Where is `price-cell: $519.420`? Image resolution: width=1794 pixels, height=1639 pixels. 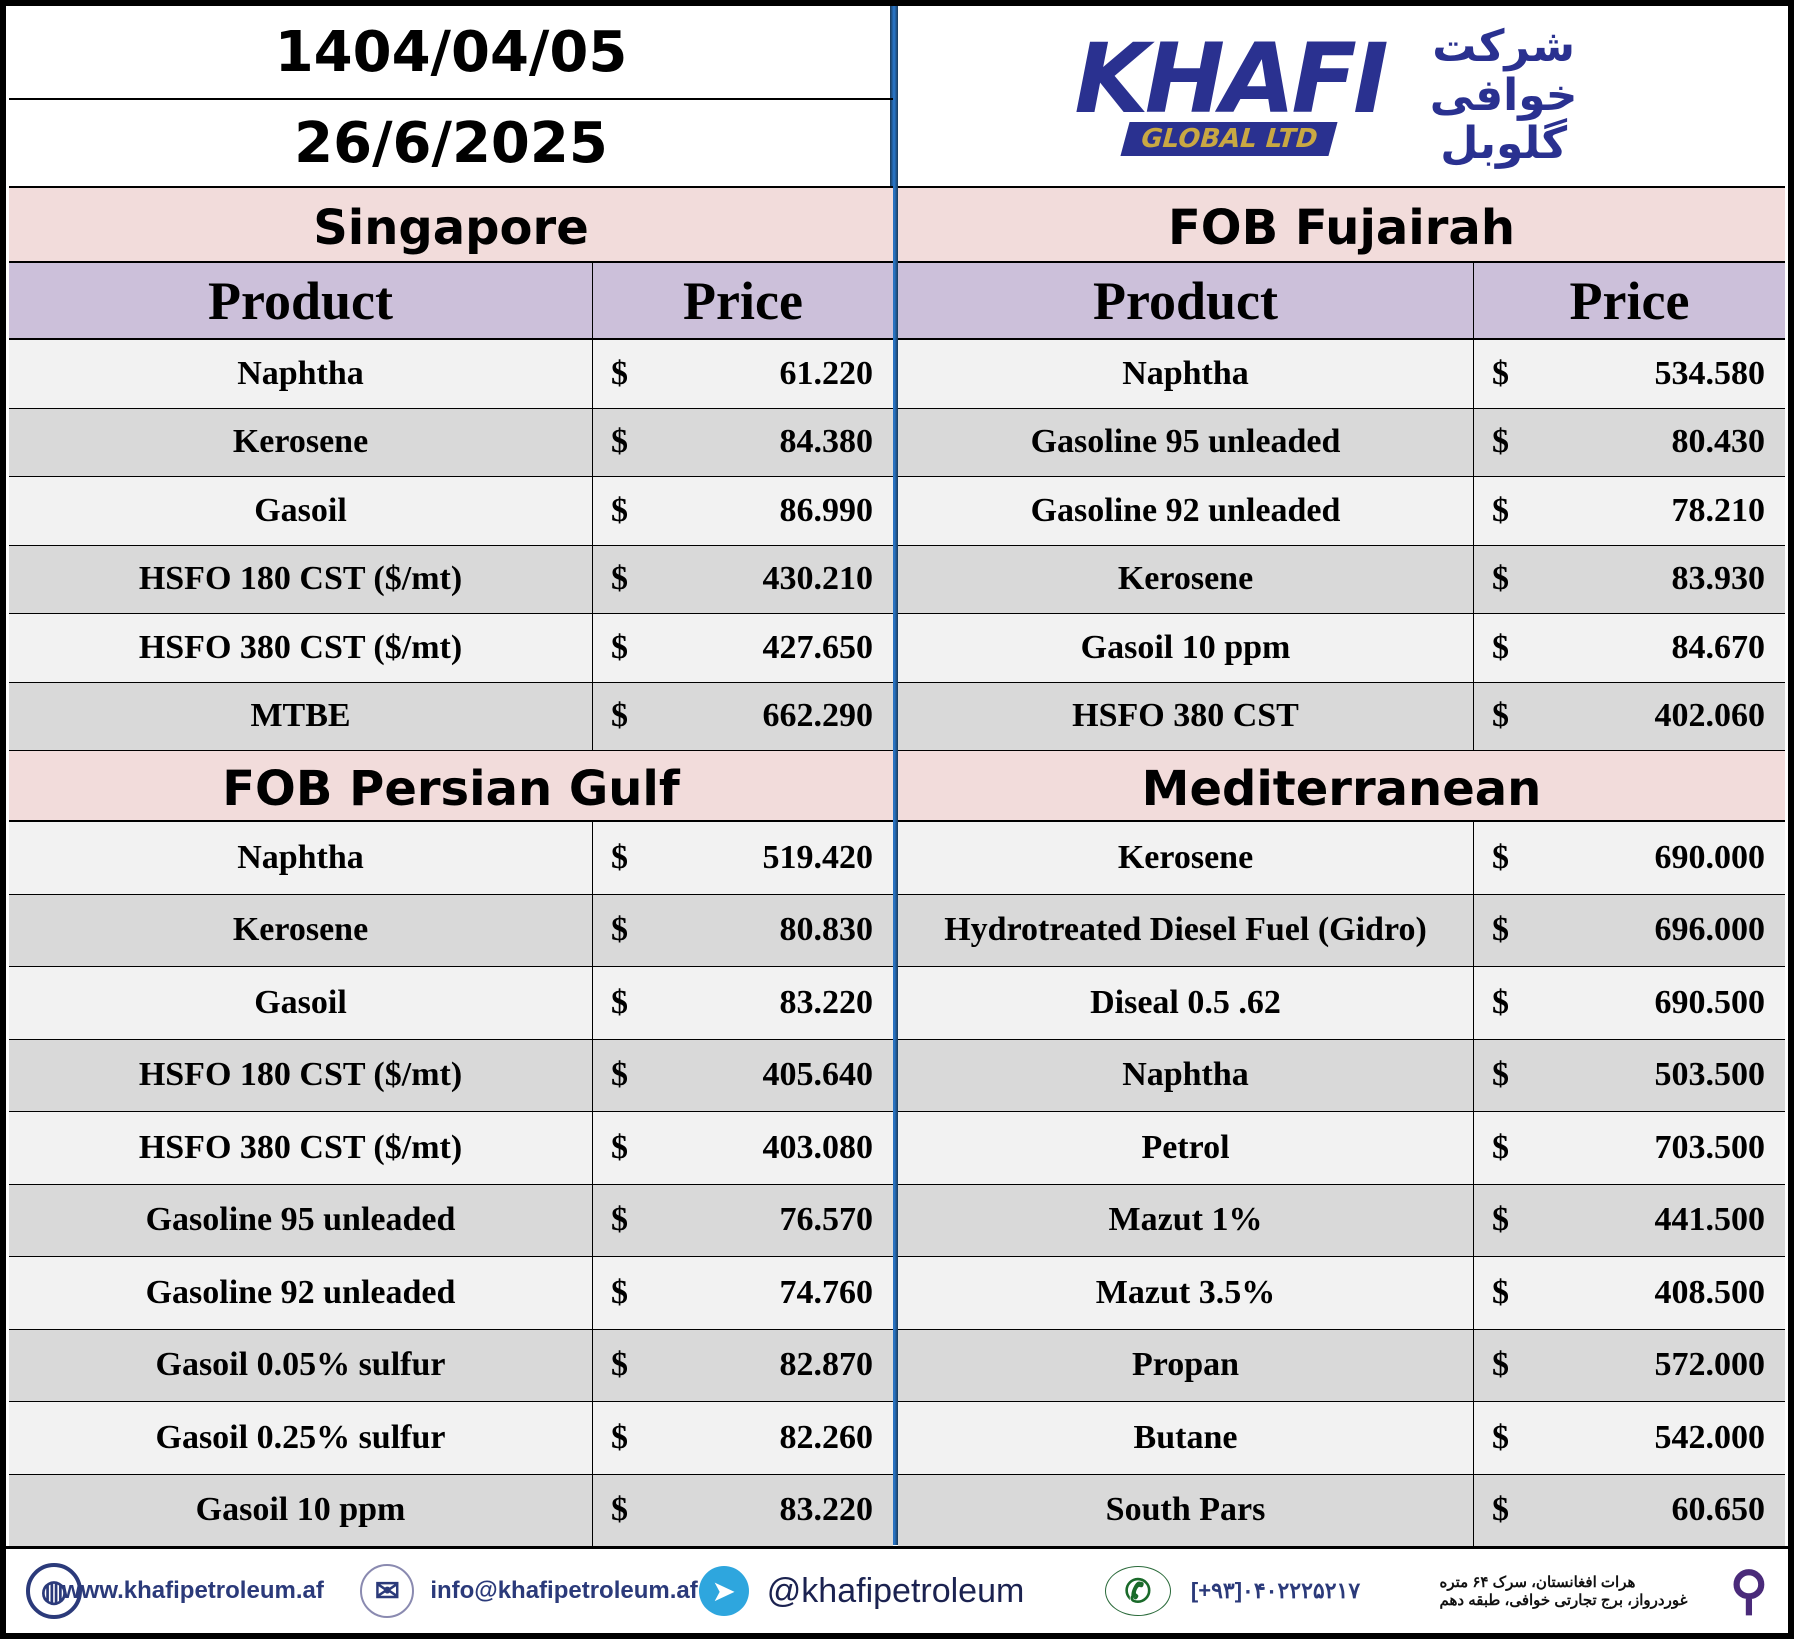
price-cell: $519.420 is located at coordinates (743, 858).